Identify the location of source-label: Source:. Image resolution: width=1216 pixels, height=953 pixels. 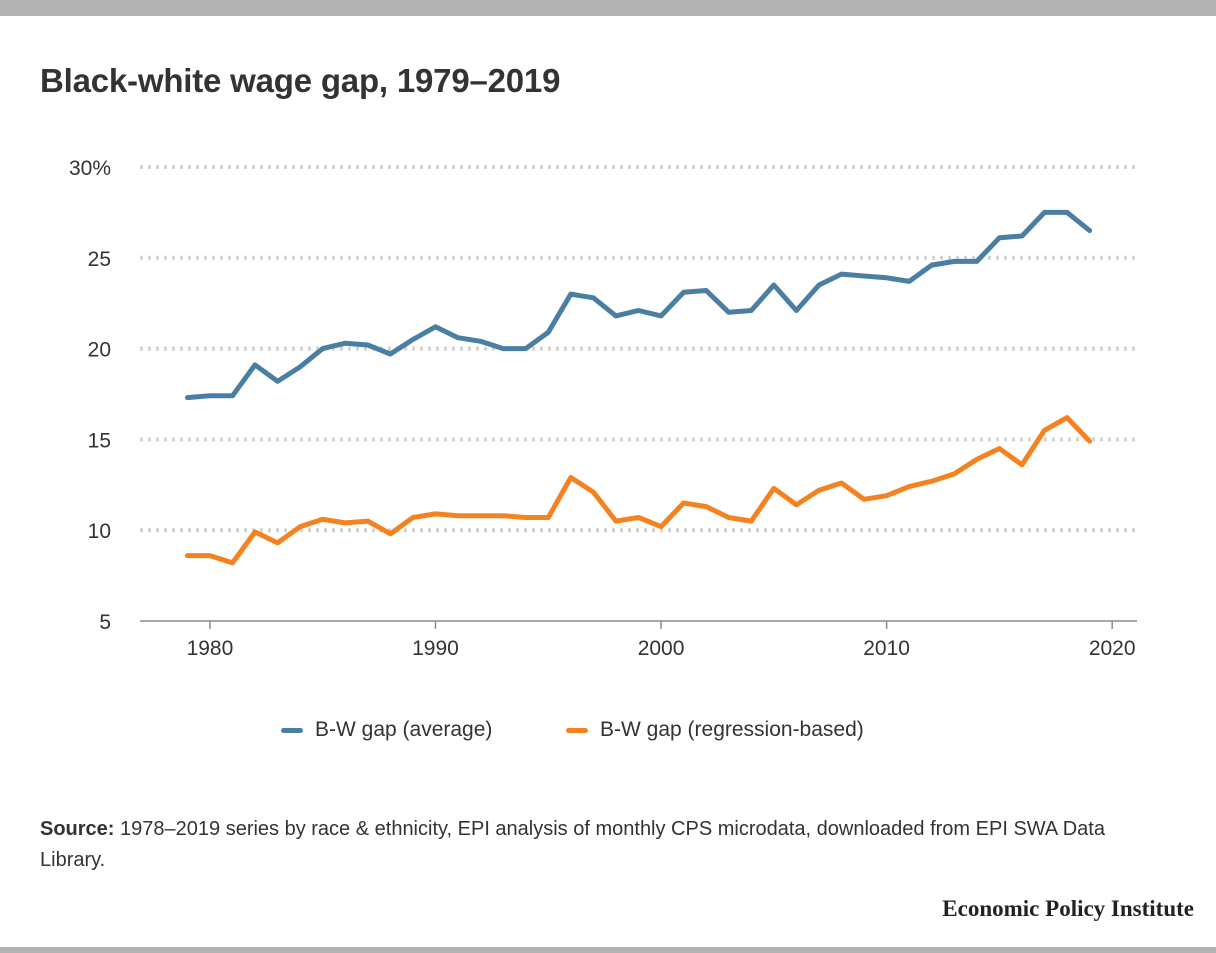
(77, 829).